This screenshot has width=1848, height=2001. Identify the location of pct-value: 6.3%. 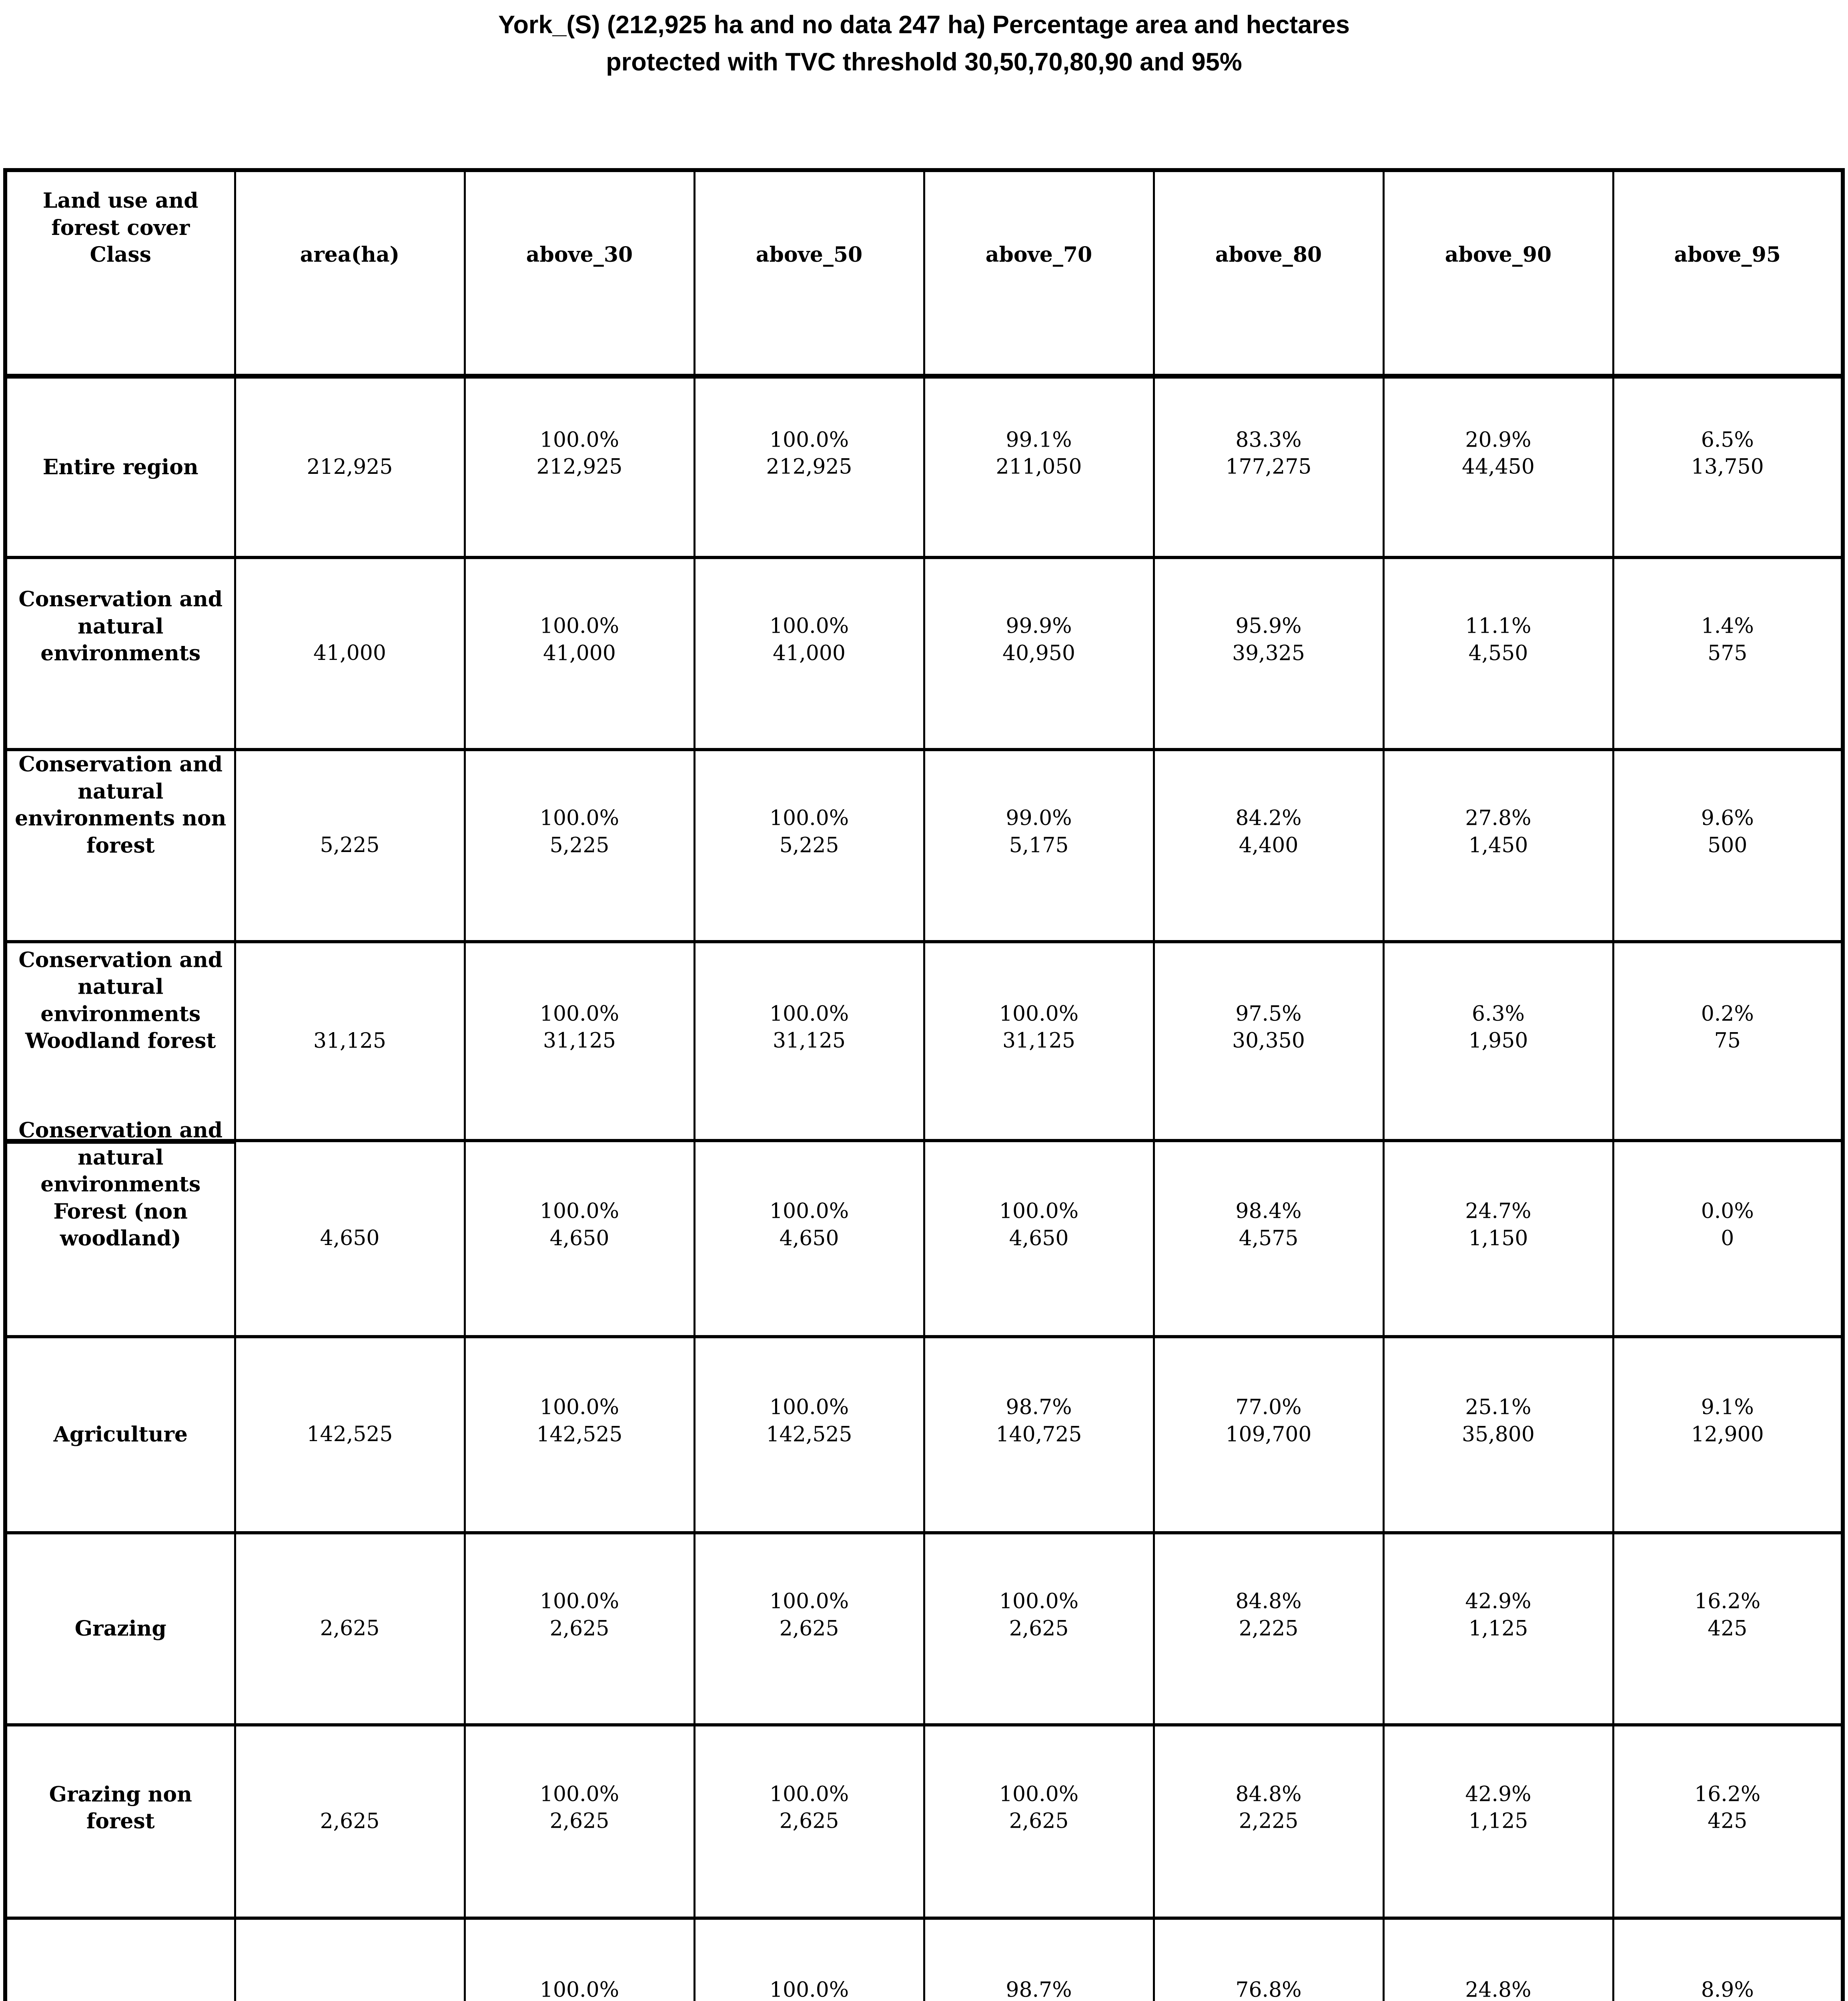
(1498, 1014).